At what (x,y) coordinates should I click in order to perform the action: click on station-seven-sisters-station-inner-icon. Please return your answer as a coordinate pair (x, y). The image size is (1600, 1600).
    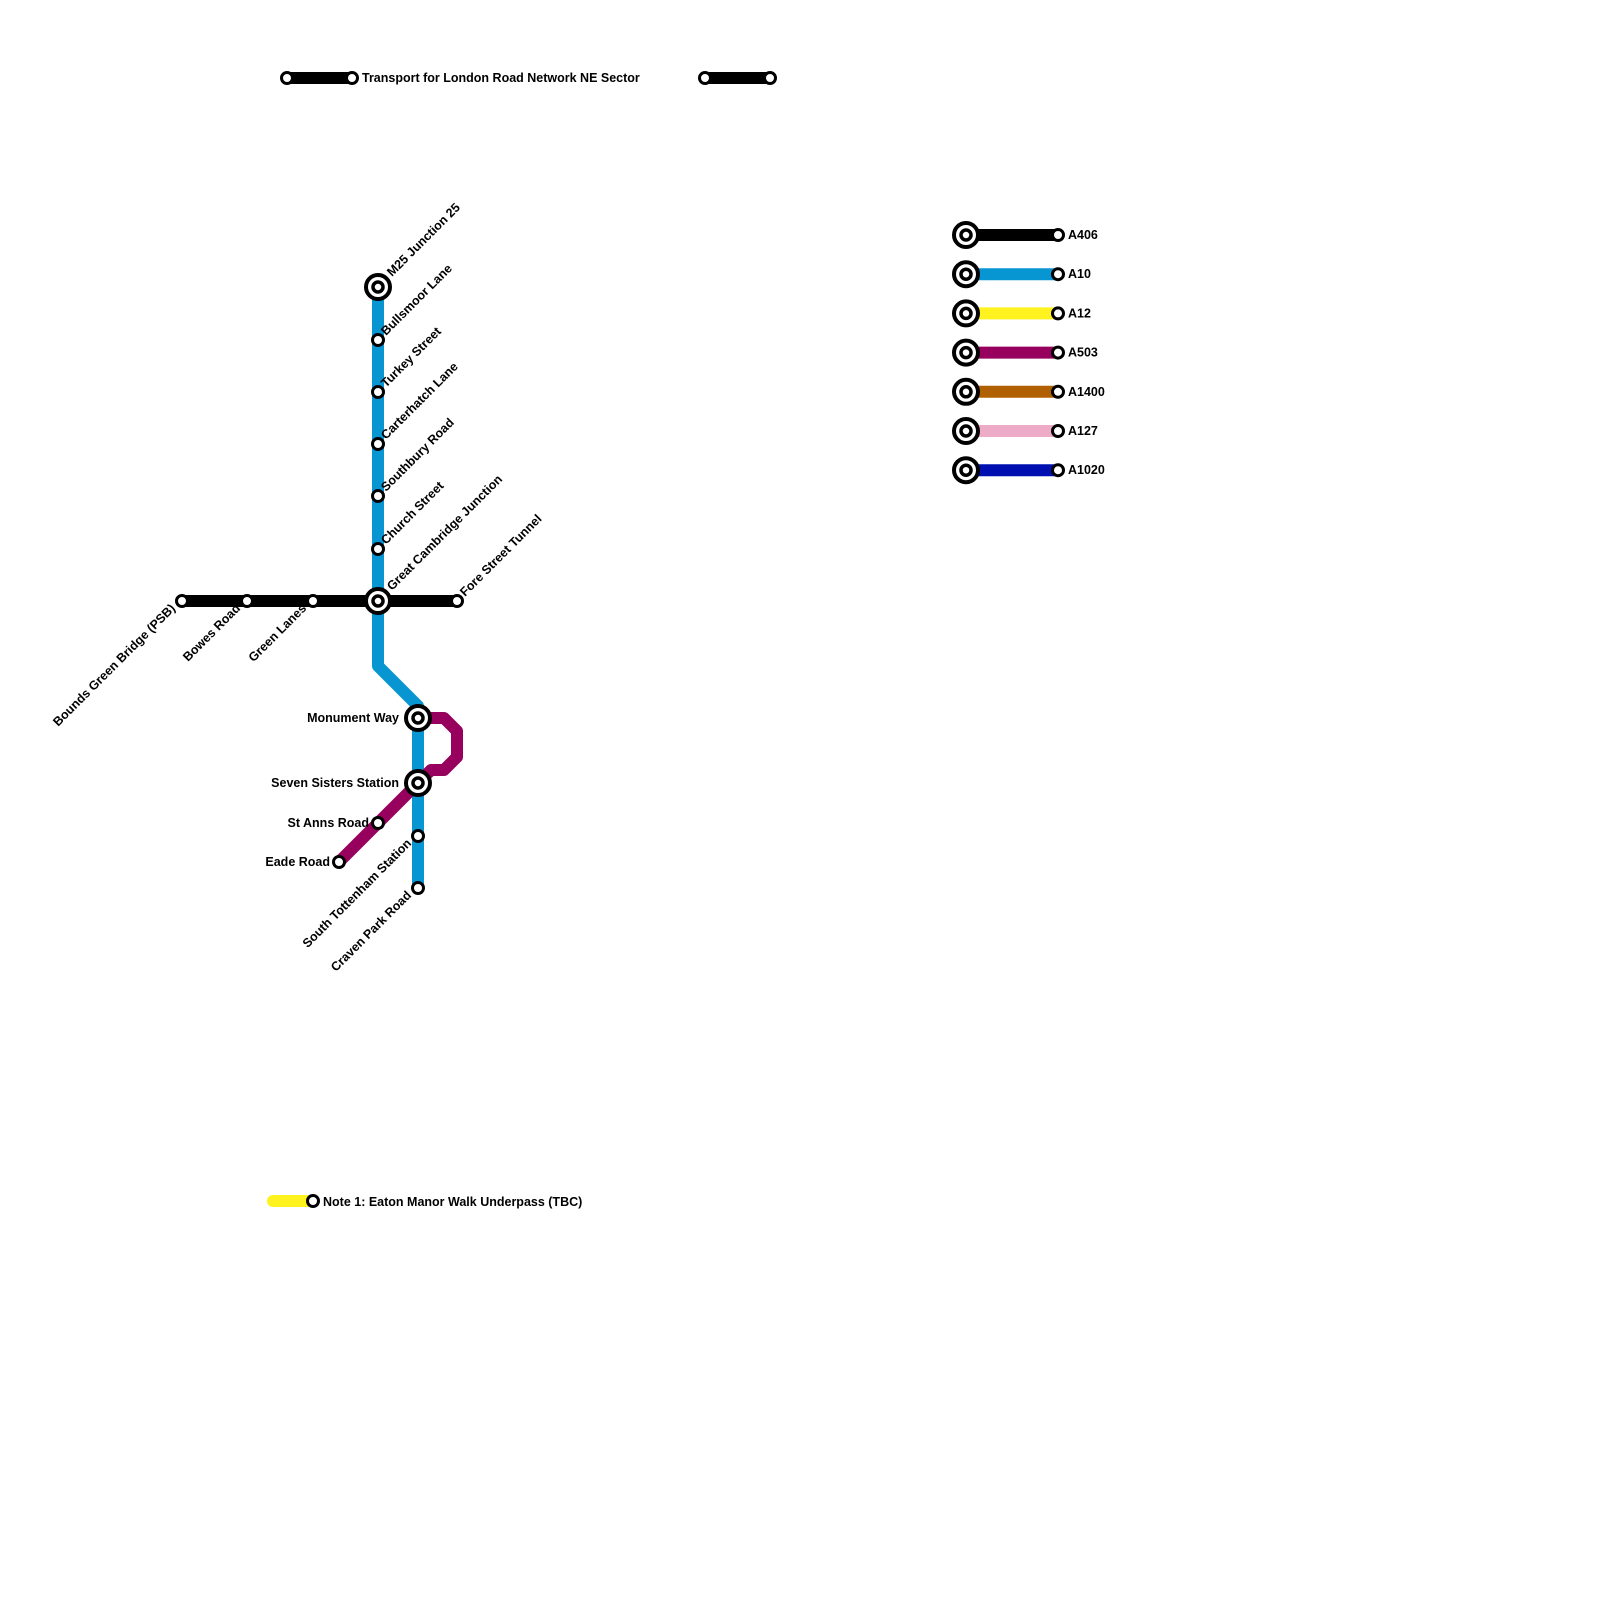
    Looking at the image, I should click on (418, 783).